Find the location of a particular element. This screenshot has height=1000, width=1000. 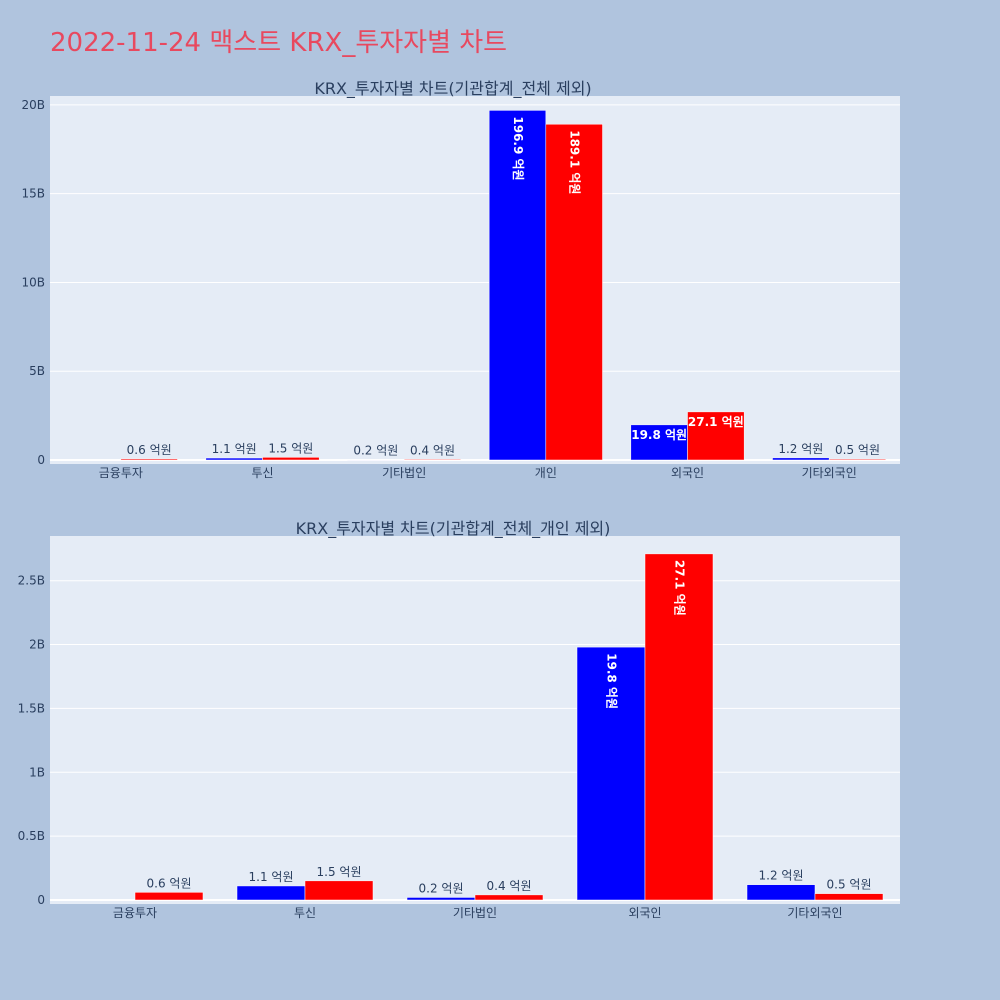

y-tick-label: 2.5B is located at coordinates (31, 581).